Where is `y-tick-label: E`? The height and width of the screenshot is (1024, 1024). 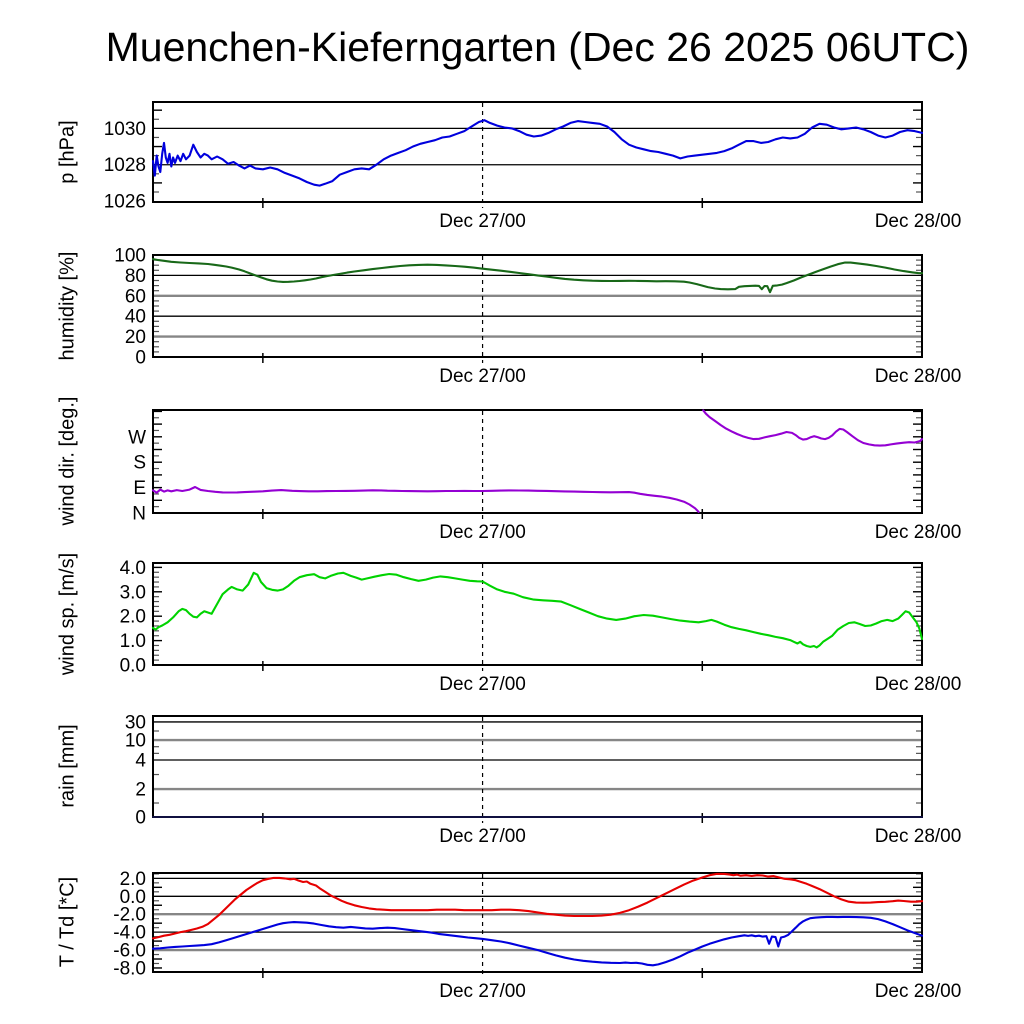 y-tick-label: E is located at coordinates (139, 488).